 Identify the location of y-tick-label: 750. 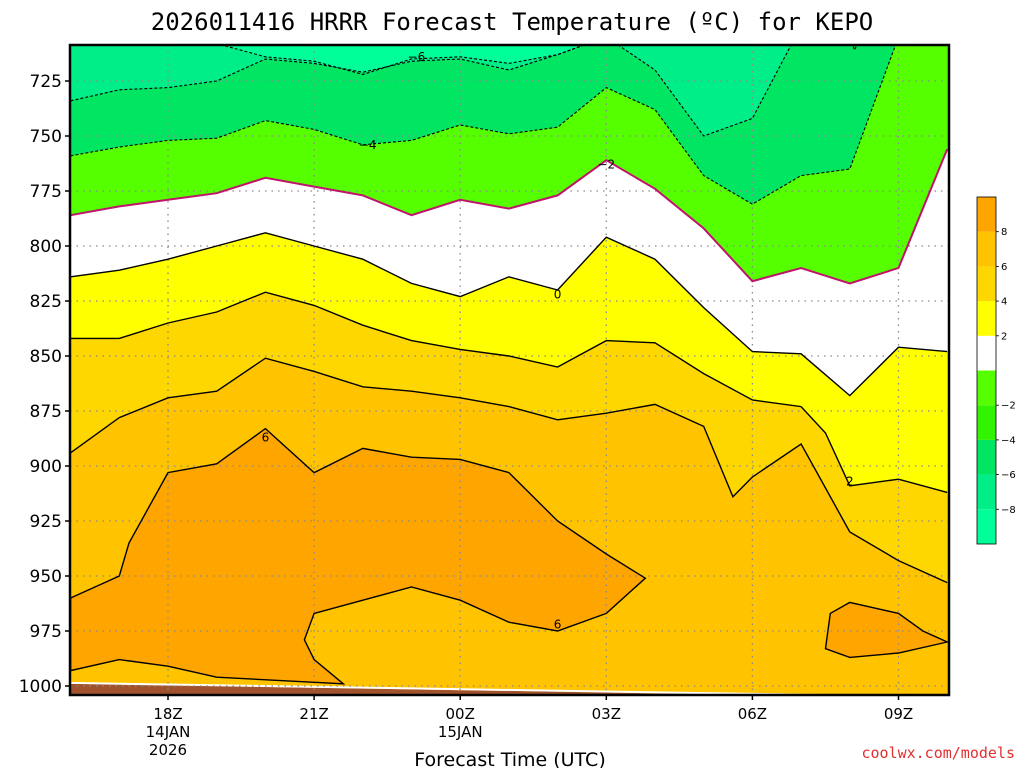
(46, 137).